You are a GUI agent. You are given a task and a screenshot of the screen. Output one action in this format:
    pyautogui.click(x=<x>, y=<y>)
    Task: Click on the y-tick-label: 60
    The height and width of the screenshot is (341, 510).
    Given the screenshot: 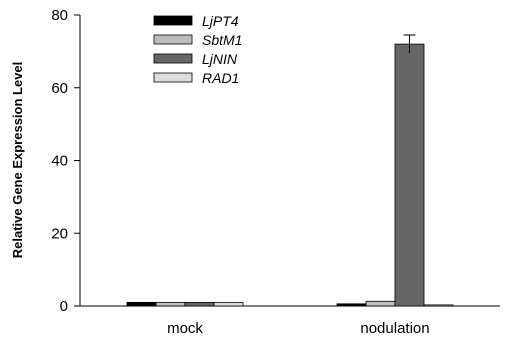 What is the action you would take?
    pyautogui.click(x=59, y=88)
    